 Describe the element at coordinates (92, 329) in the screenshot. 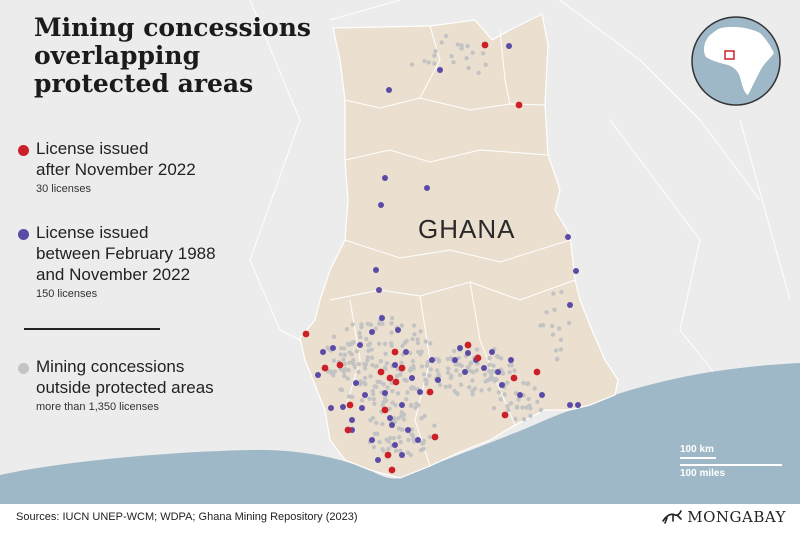

I see `legend-divider` at that location.